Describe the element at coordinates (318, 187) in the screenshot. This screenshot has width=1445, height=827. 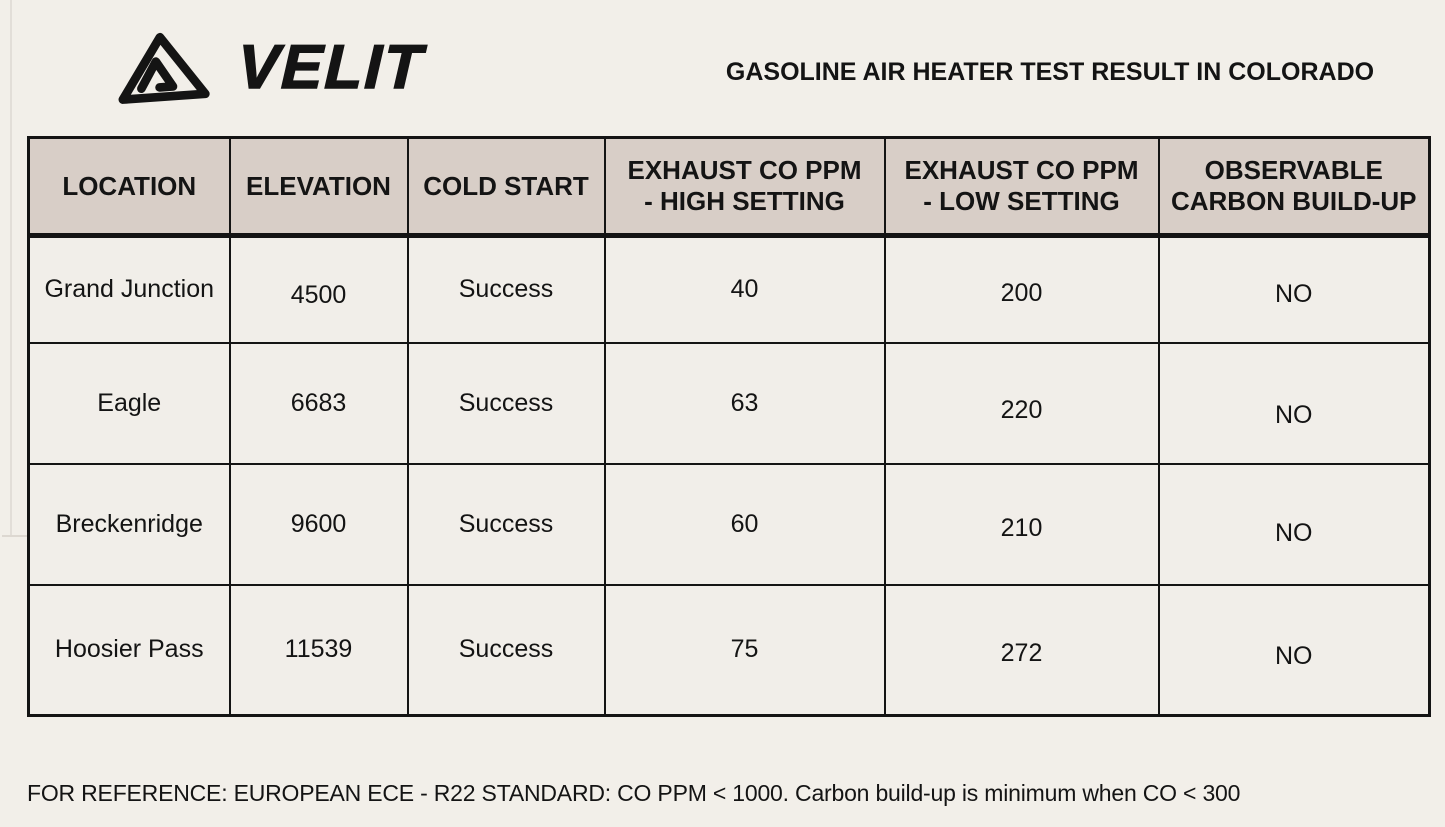
I see `column-header-elevation: ELEVATION` at that location.